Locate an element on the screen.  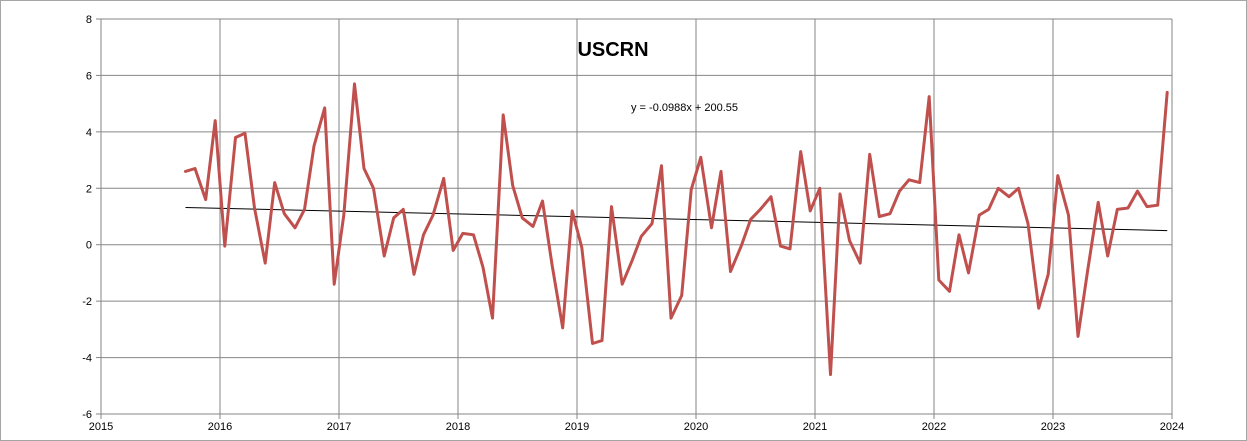
x-tick-label: 2024 is located at coordinates (1172, 427).